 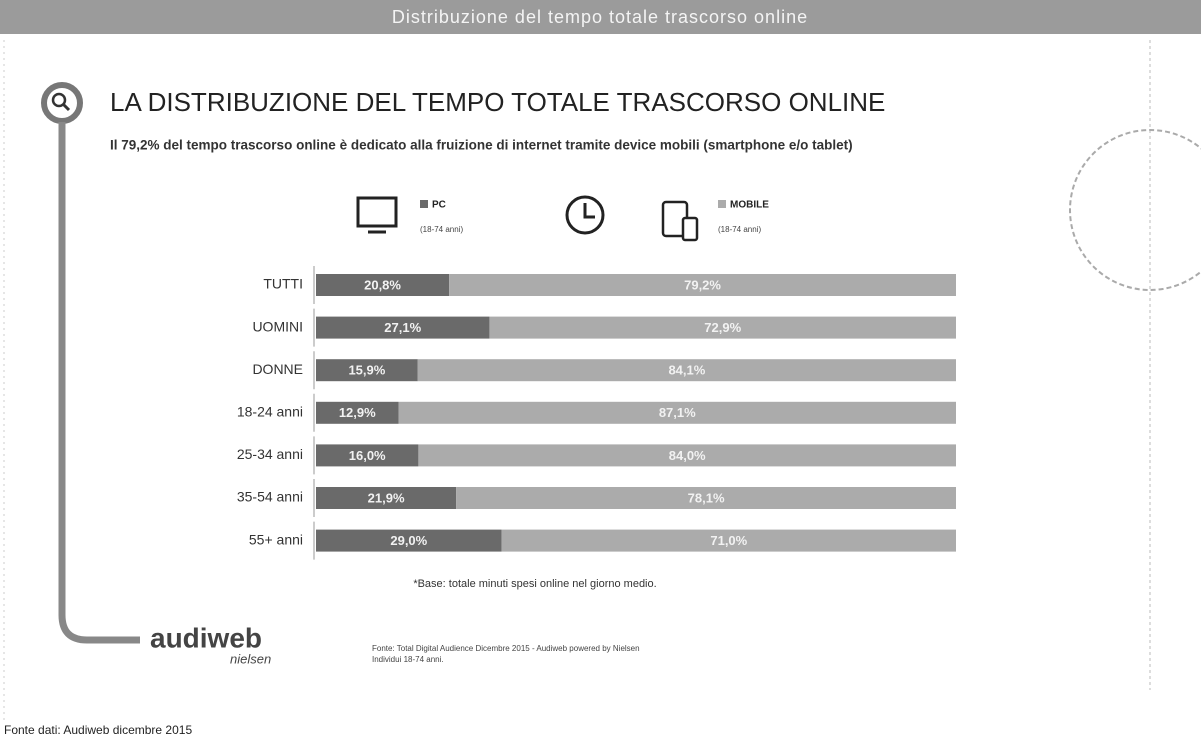 What do you see at coordinates (439, 205) in the screenshot?
I see `legend-label: PC` at bounding box center [439, 205].